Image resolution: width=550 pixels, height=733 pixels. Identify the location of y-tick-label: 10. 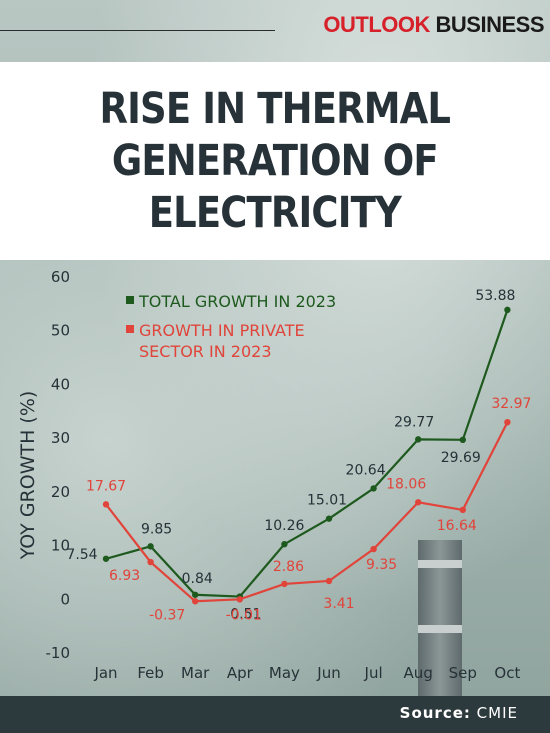
(60, 546).